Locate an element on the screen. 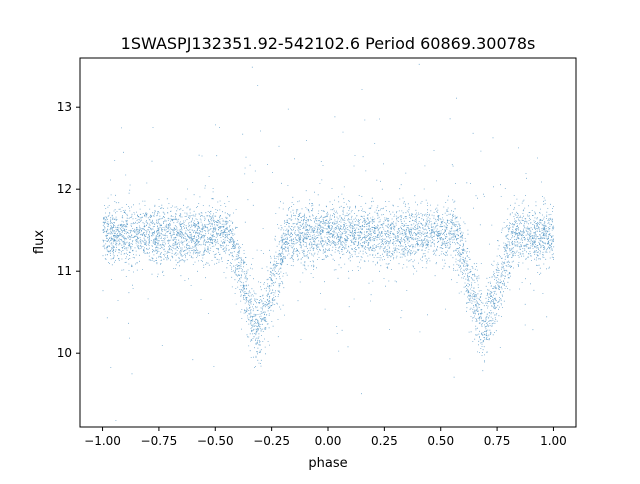  y-tick-label: 13 is located at coordinates (64, 107).